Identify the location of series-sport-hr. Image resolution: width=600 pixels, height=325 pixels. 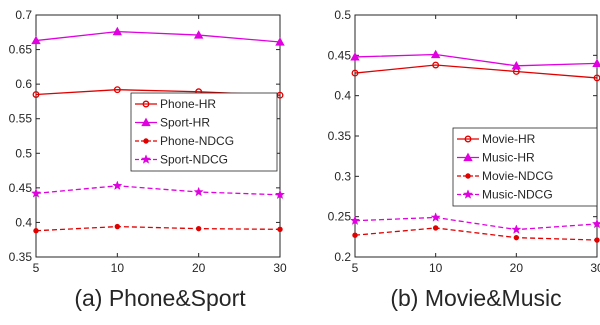
(158, 36).